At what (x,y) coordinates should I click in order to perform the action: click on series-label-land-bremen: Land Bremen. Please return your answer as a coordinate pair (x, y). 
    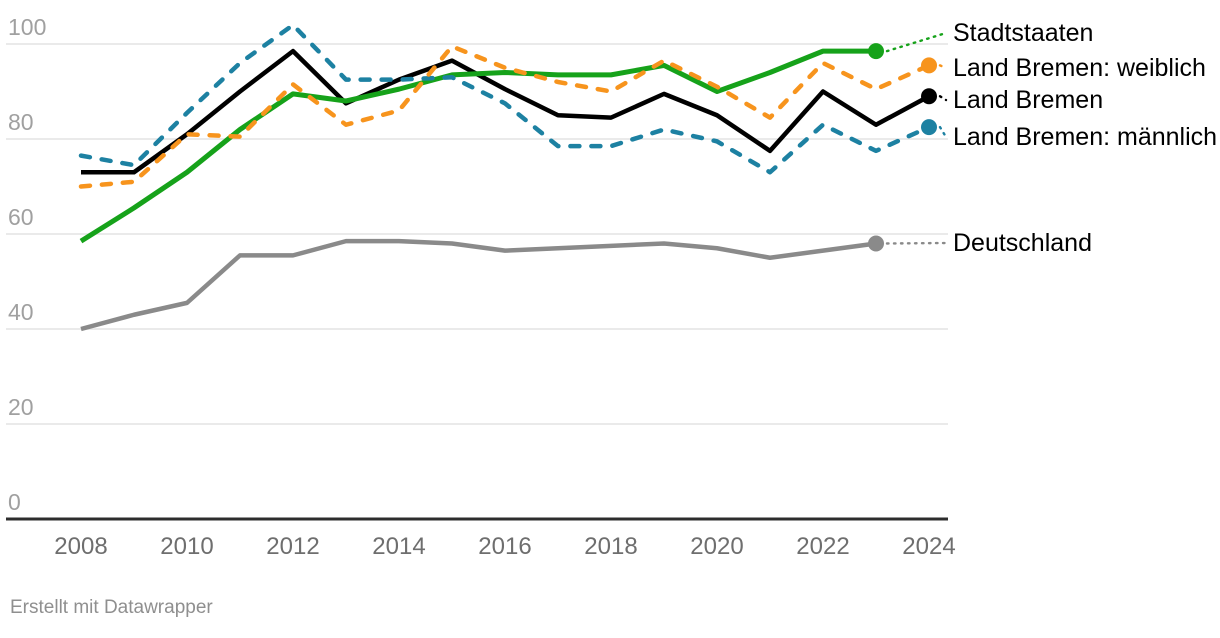
    Looking at the image, I should click on (1028, 100).